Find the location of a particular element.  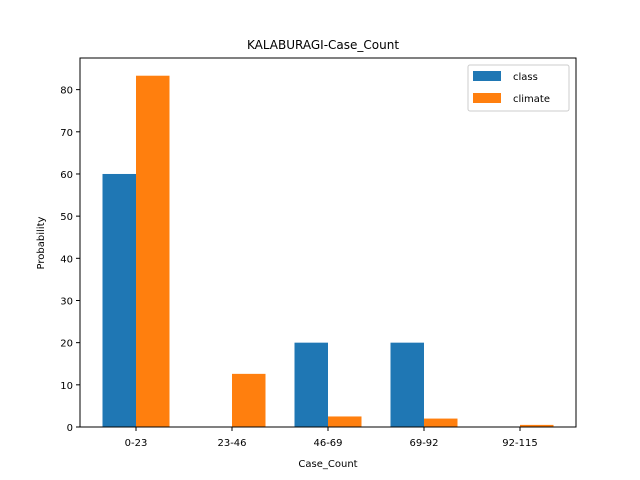

legend: class climate is located at coordinates (518, 88).